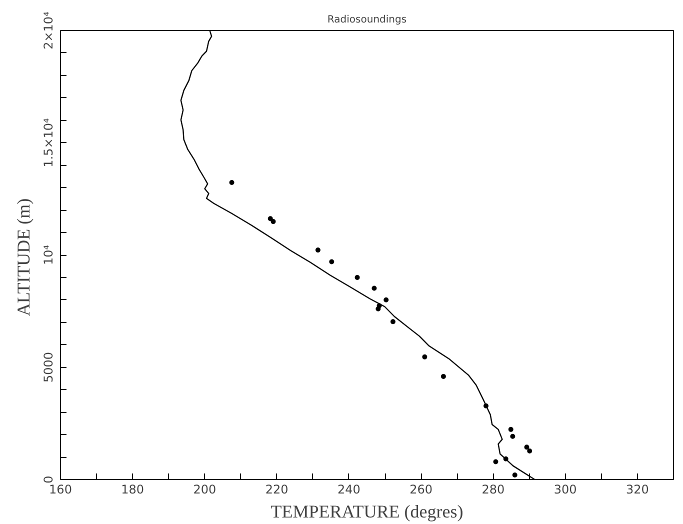 The image size is (683, 524). I want to click on x-tick-label: 300, so click(565, 489).